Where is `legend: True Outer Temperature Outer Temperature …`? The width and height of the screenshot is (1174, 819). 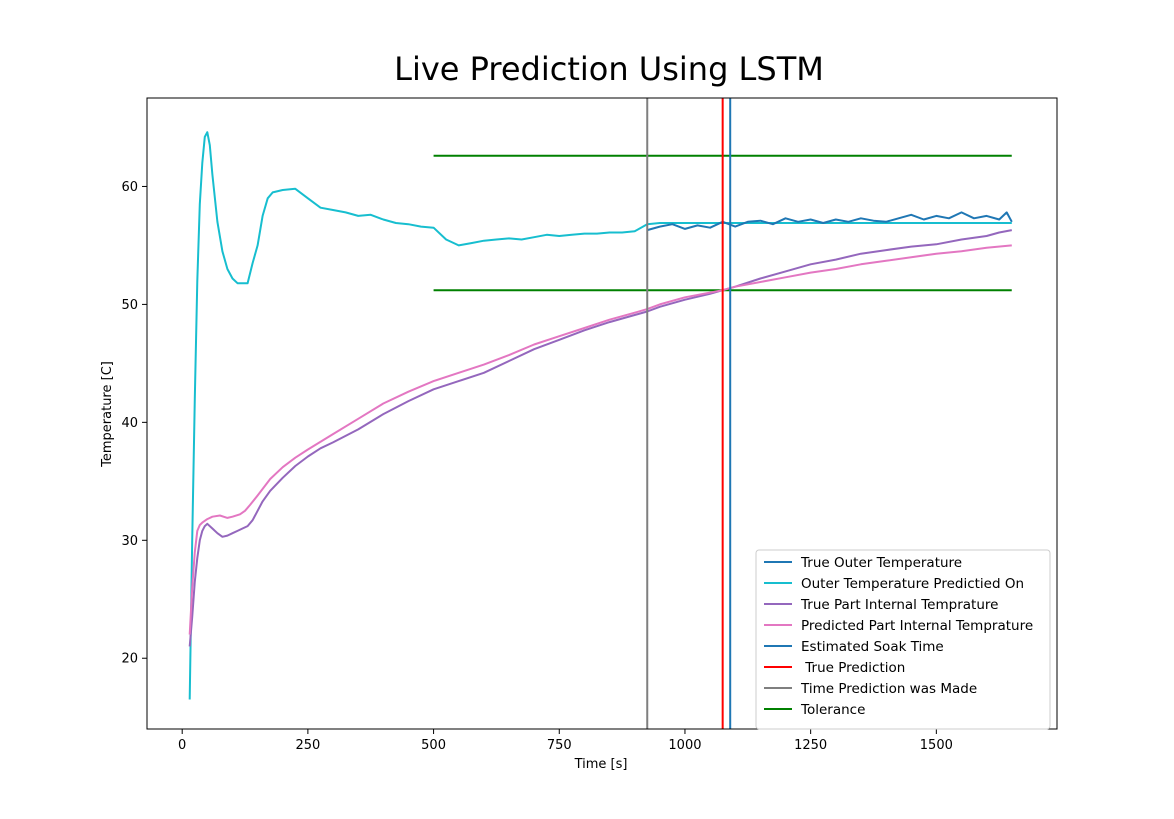 legend: True Outer Temperature Outer Temperature … is located at coordinates (903, 639).